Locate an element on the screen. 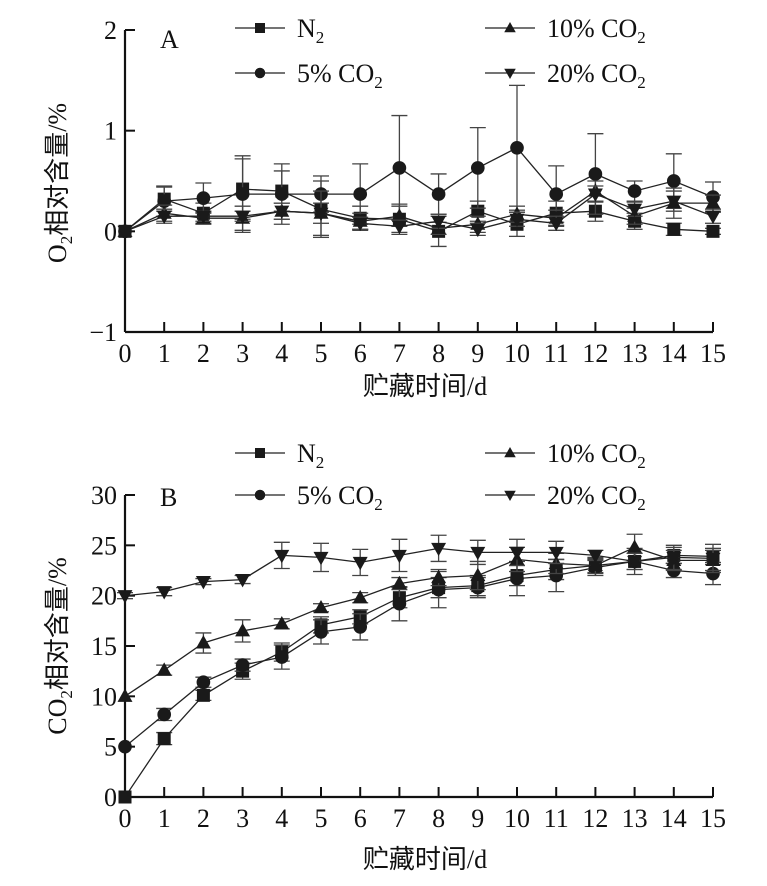 The image size is (767, 886). series-5-co2 is located at coordinates (419, 161).